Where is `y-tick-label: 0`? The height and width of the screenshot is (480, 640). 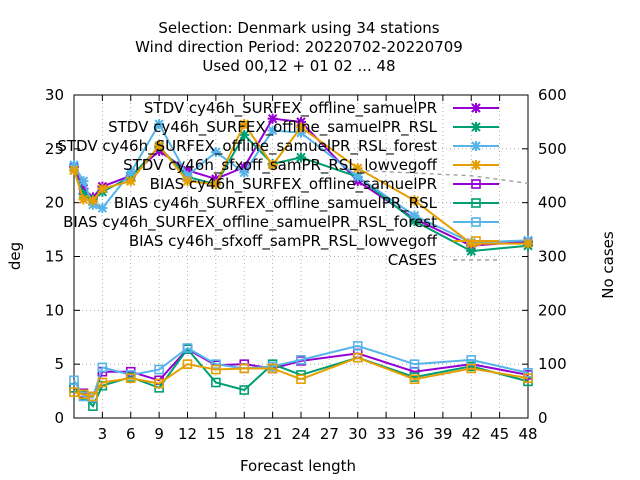 y-tick-label: 0 is located at coordinates (59, 418).